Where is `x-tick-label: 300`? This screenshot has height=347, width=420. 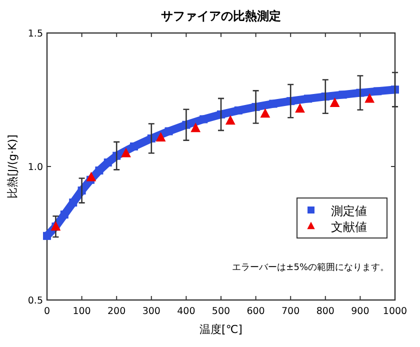 x-tick-label: 300 is located at coordinates (151, 311).